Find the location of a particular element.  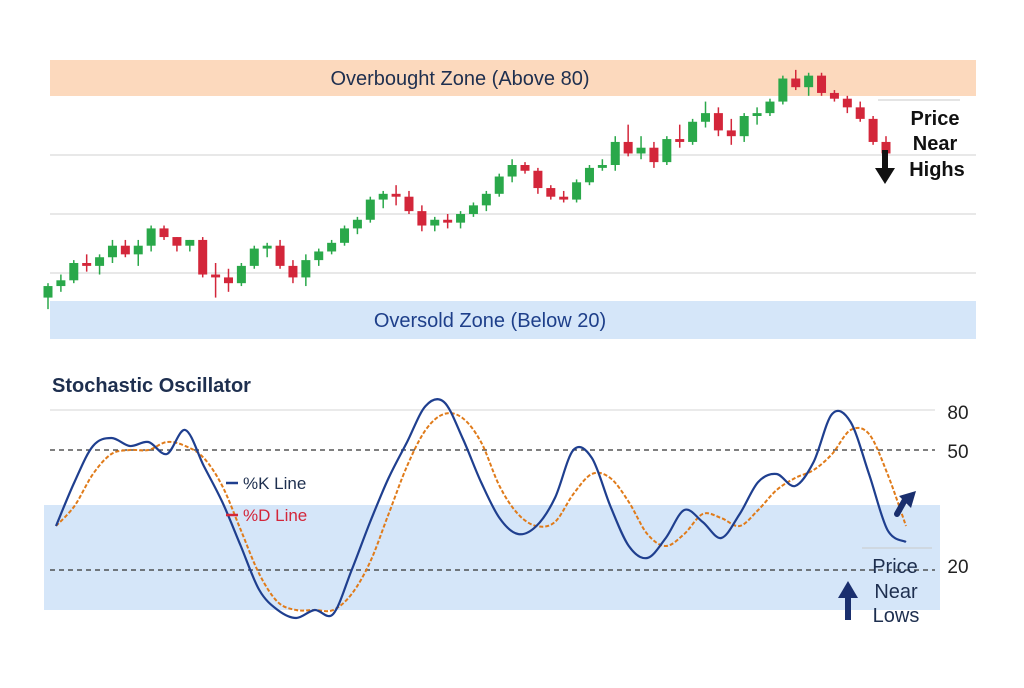

oscillator-title: Stochastic Oscillator is located at coordinates (151, 386).